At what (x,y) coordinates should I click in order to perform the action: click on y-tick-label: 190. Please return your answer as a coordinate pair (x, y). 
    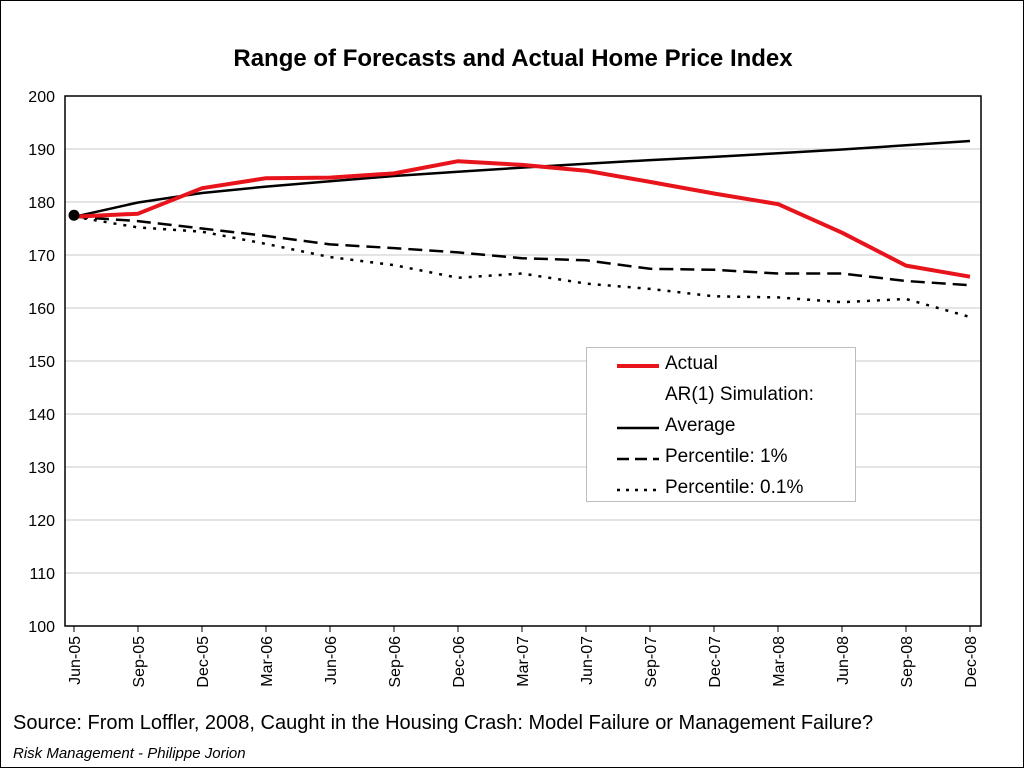
    Looking at the image, I should click on (41, 150).